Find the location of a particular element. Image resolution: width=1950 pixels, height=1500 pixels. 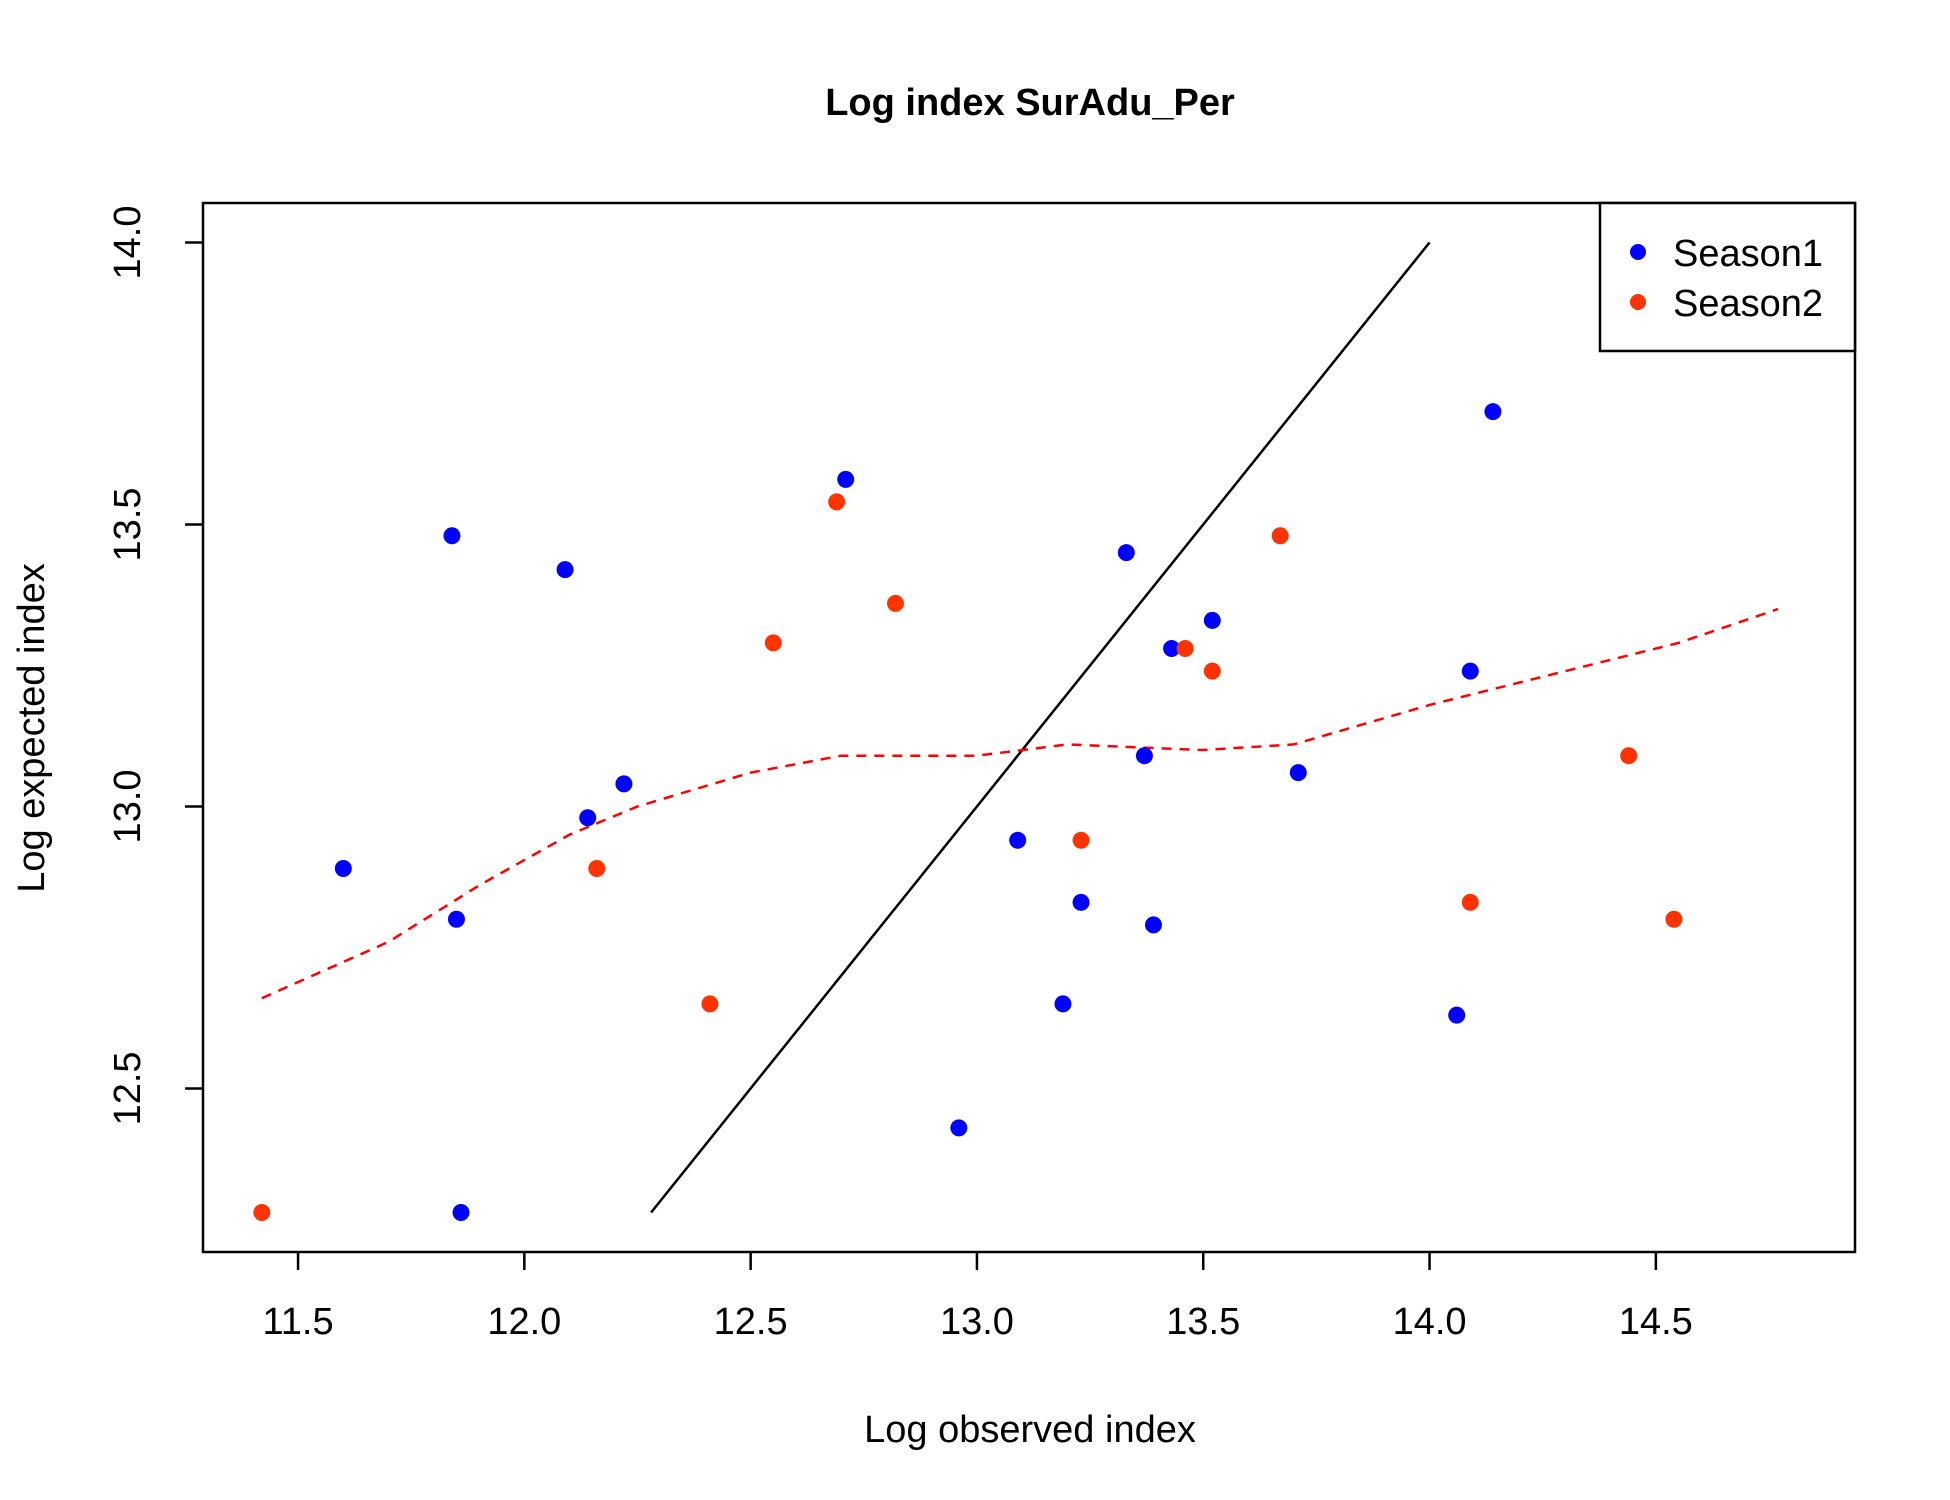

x-axis: 11.5 12.0 12.5 13.0 13.5 14.0 14.5 is located at coordinates (977, 1297).